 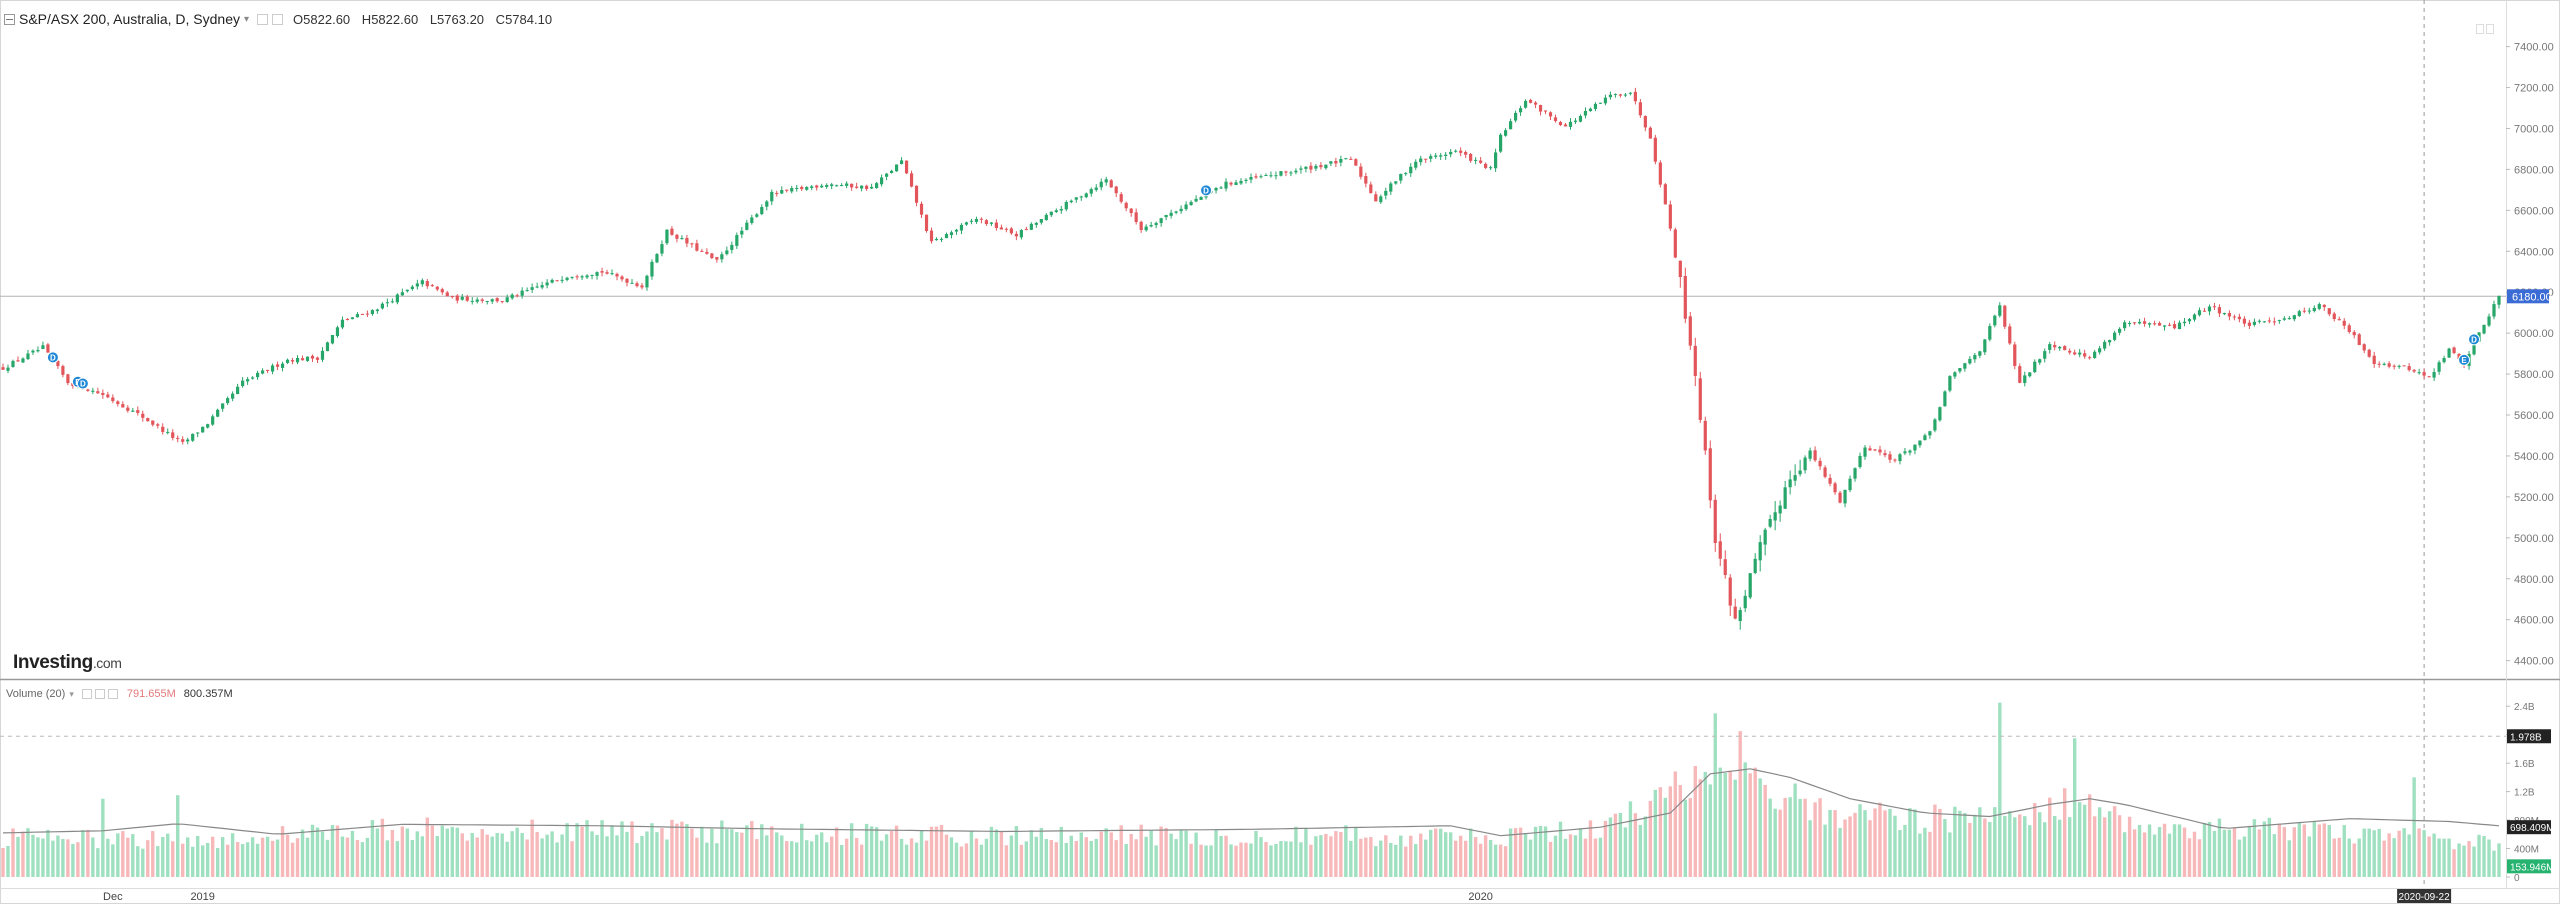 I want to click on volume-tick-label: 2.4B, so click(x=2524, y=707).